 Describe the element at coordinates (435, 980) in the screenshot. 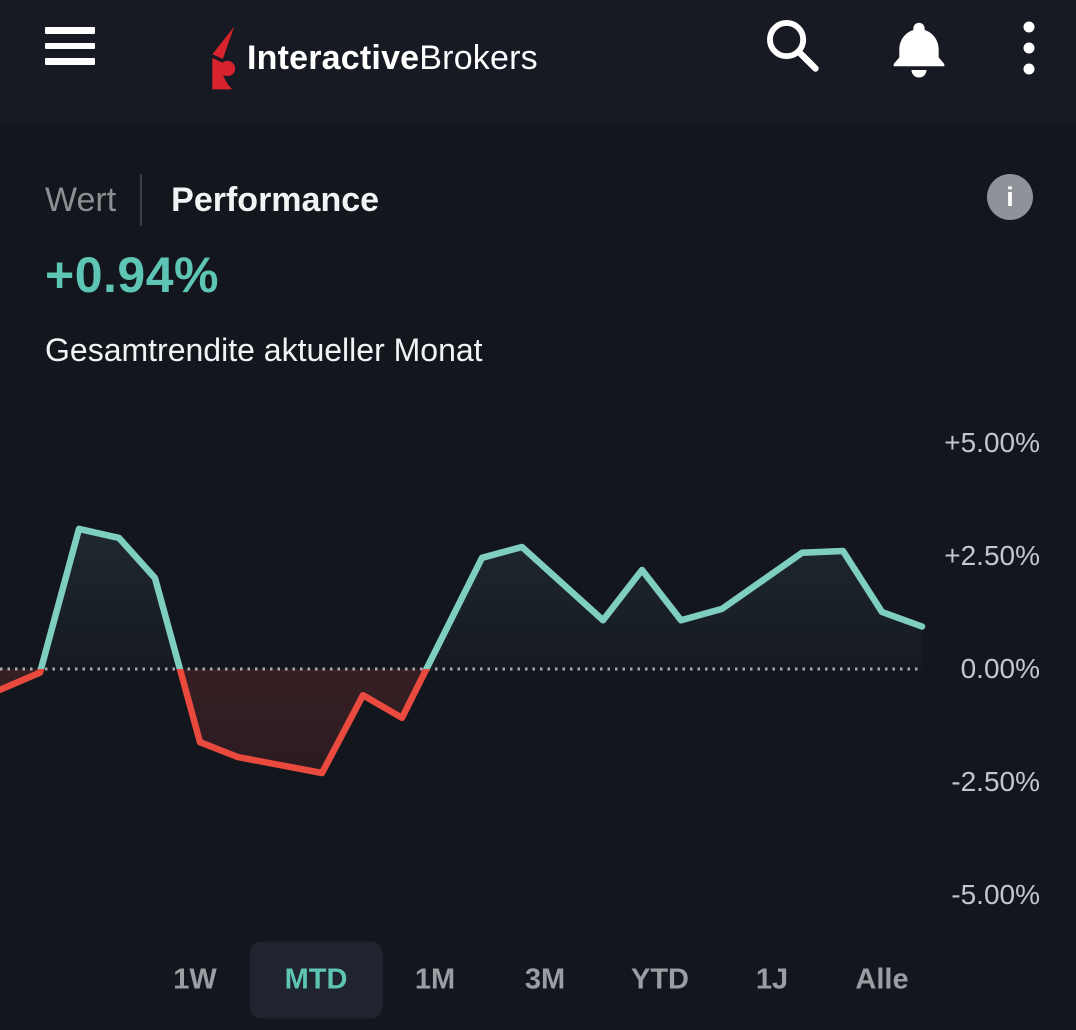

I see `range-button-1m: 1M` at that location.